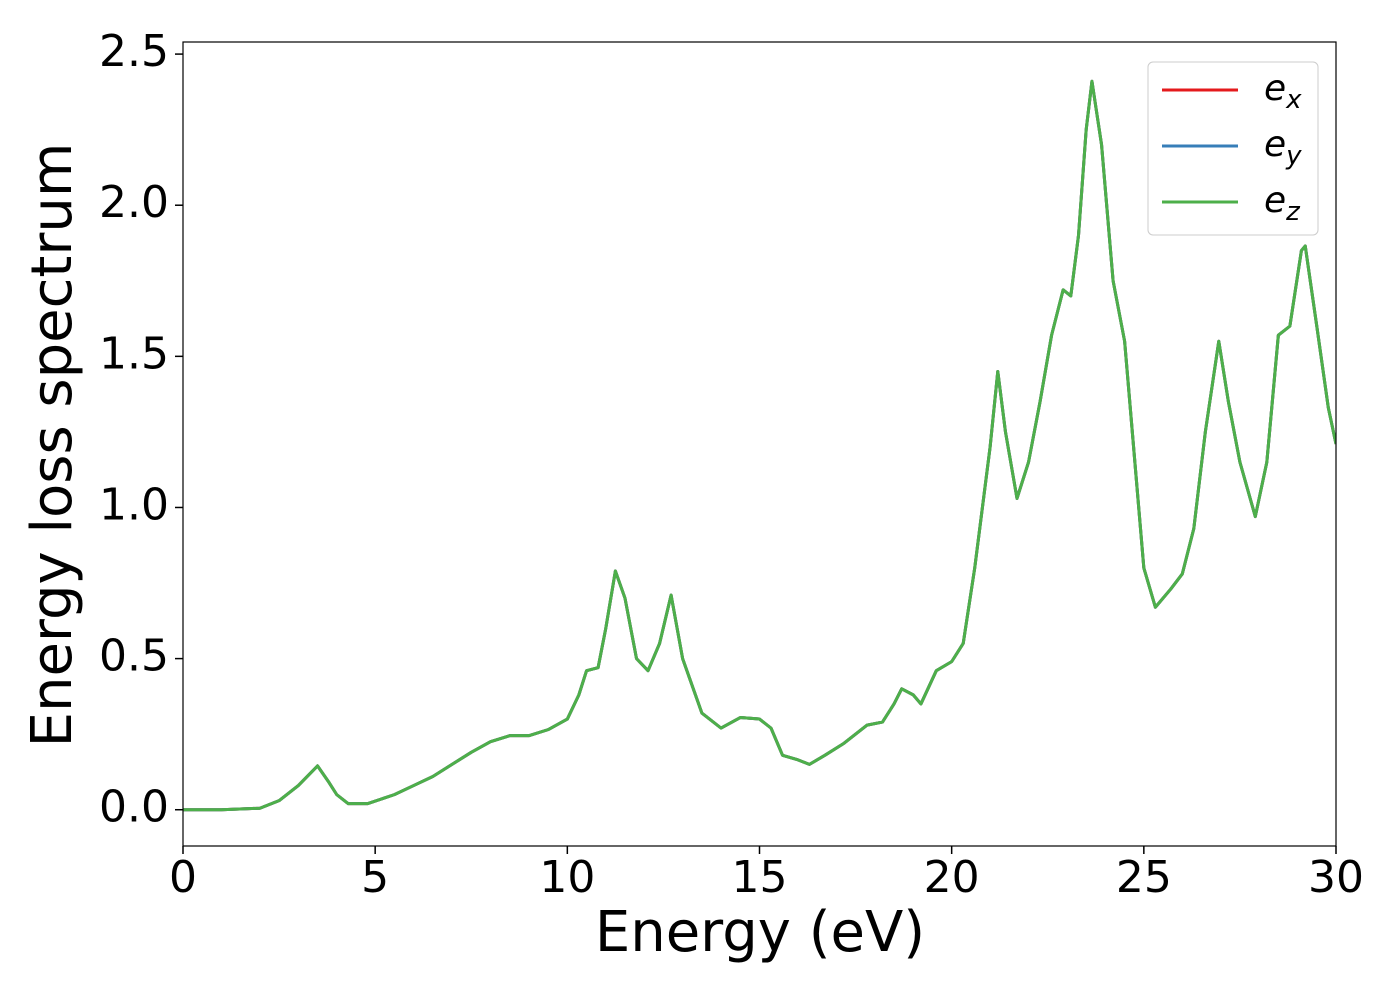  Describe the element at coordinates (134, 353) in the screenshot. I see `y-tick-label: 1.5` at that location.